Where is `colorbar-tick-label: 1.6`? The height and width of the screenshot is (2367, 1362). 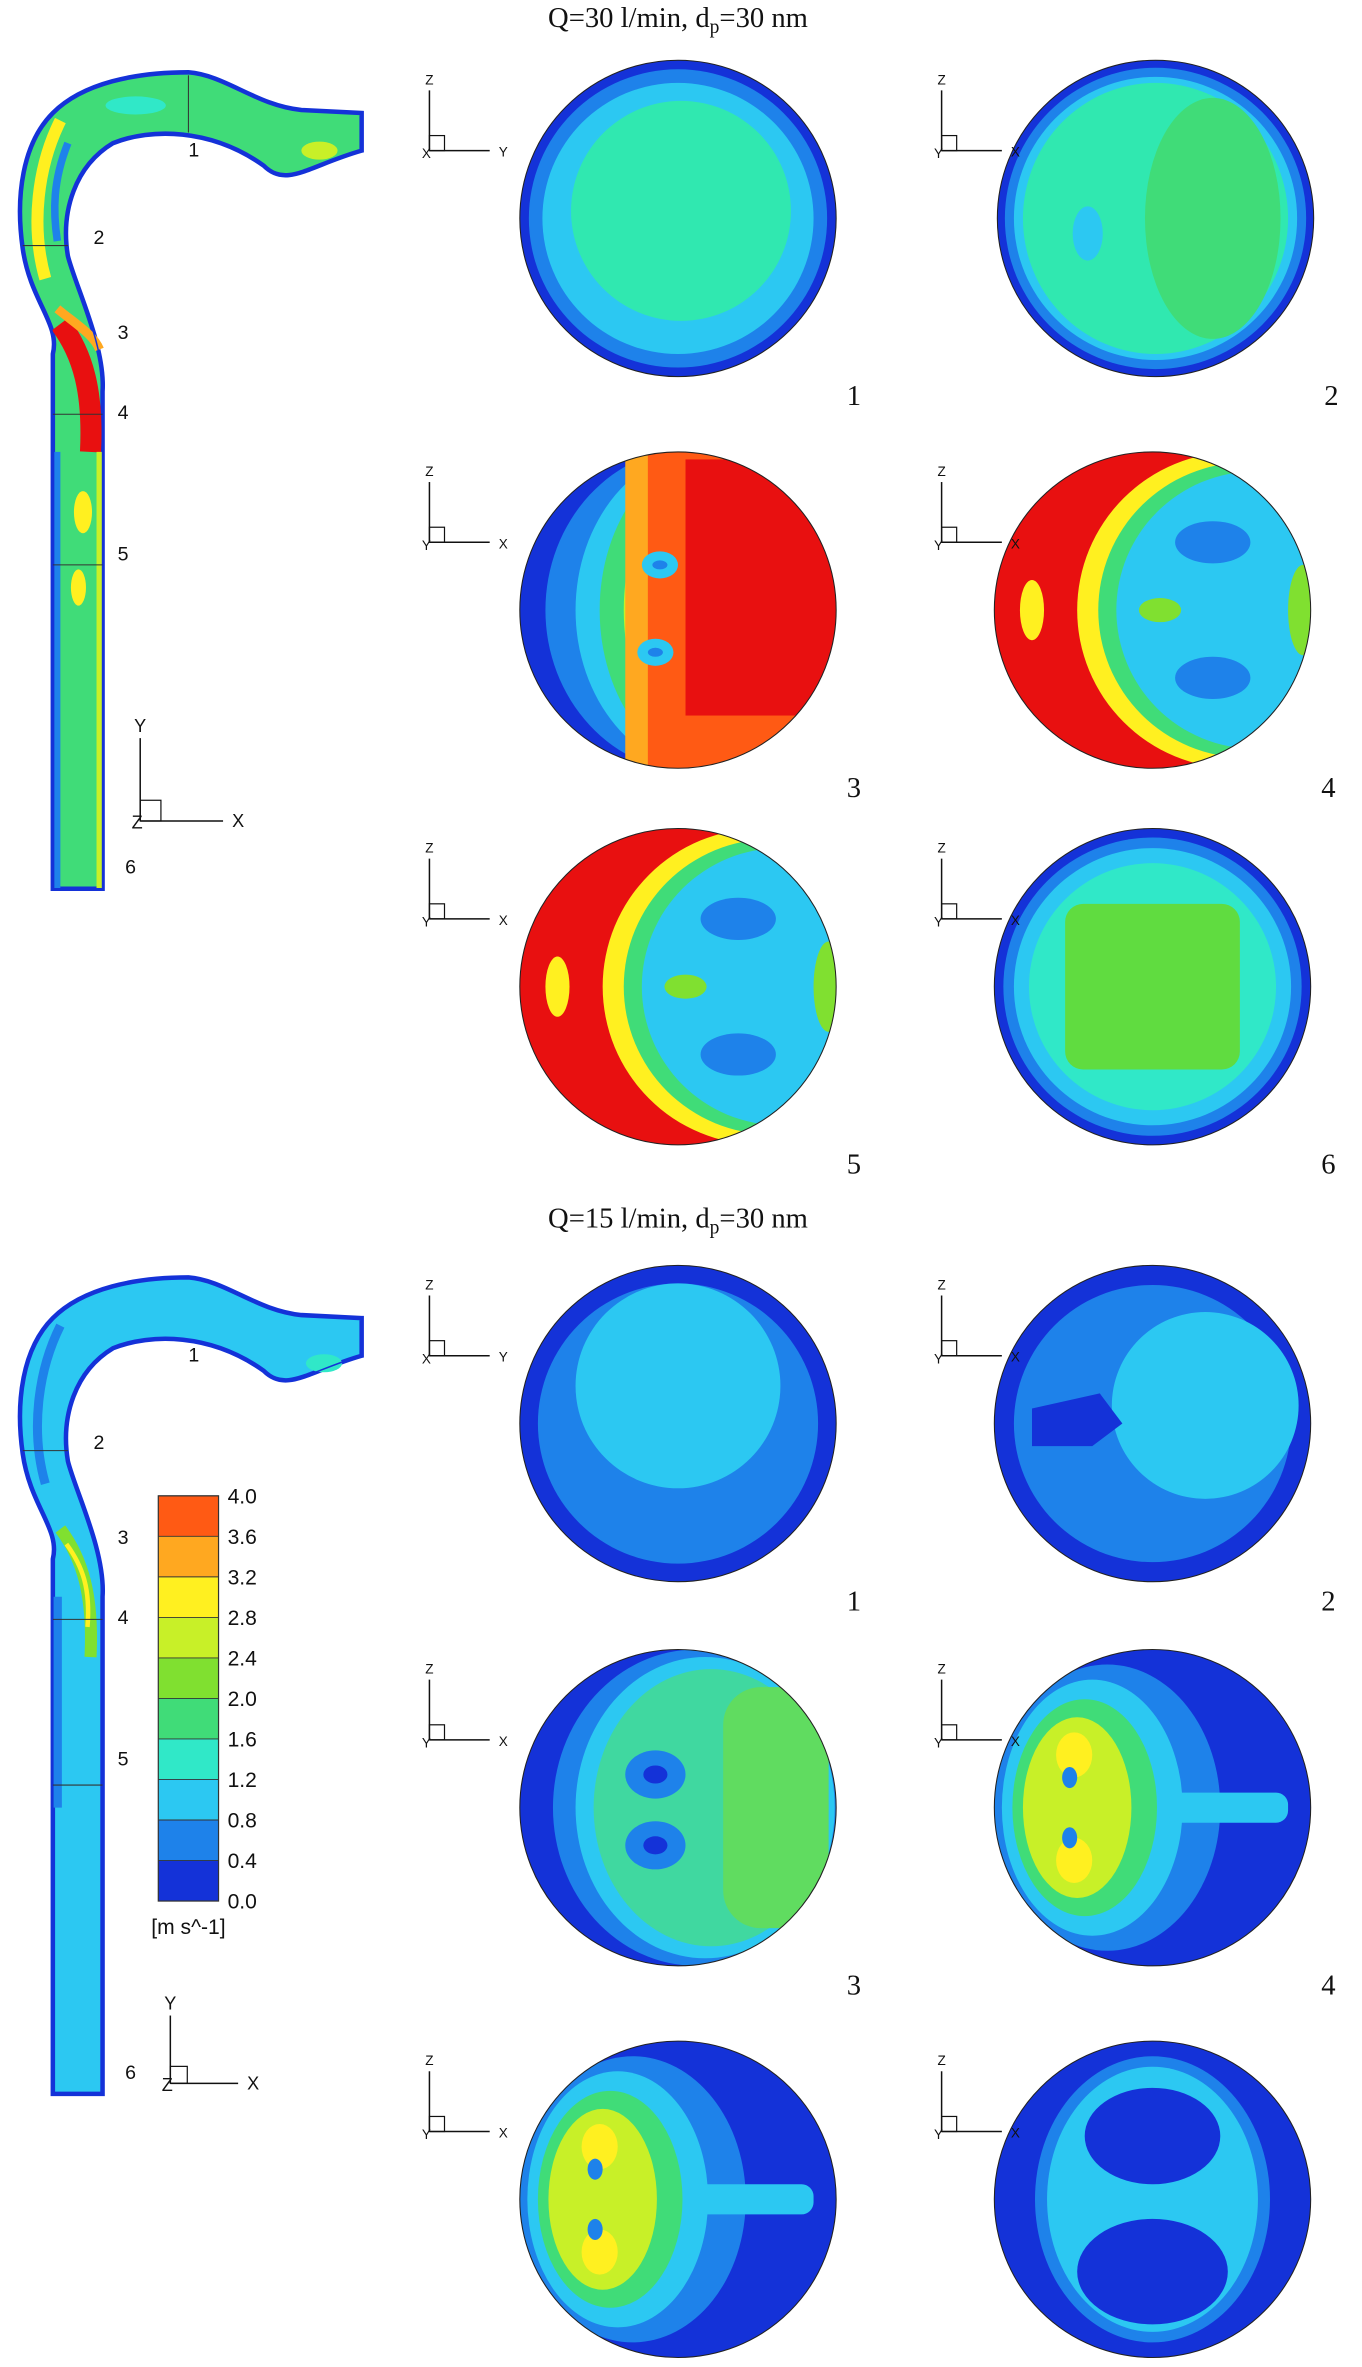 colorbar-tick-label: 1.6 is located at coordinates (242, 1739).